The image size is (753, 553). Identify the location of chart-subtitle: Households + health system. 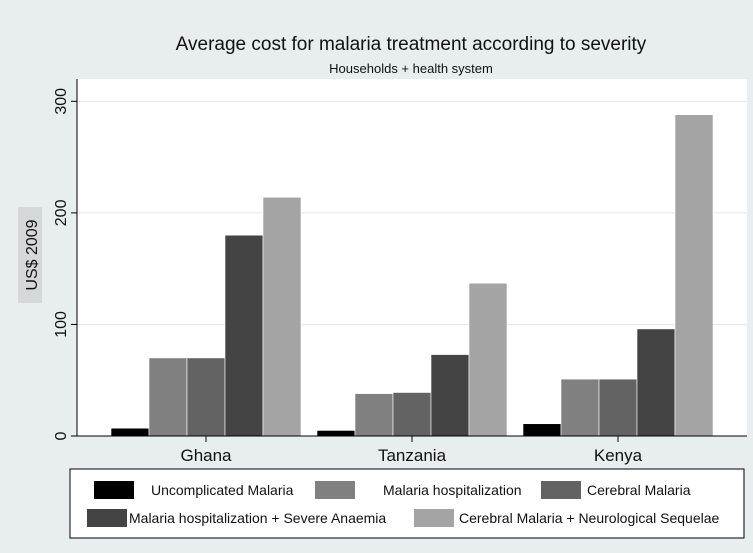
(411, 68).